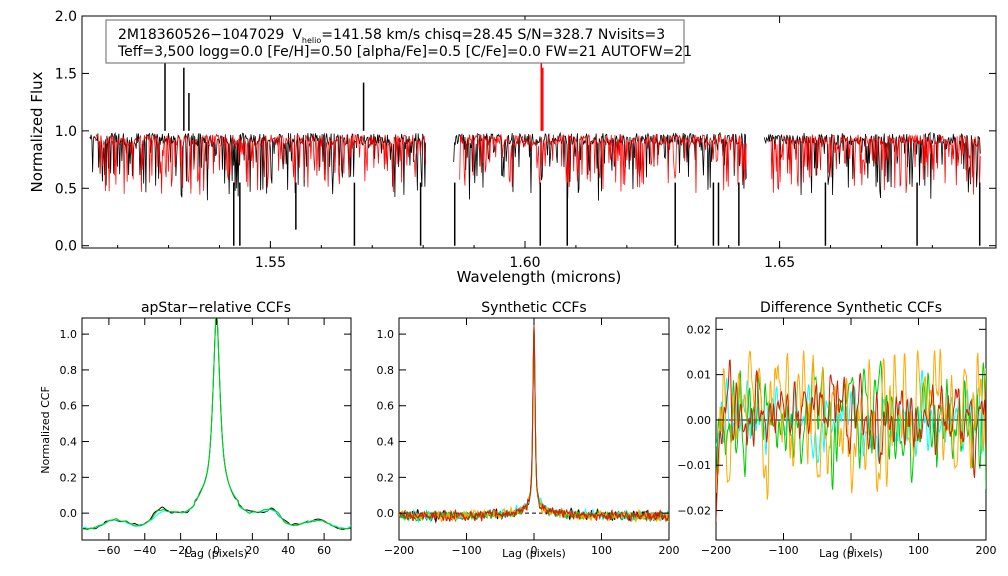 The height and width of the screenshot is (576, 1008). Describe the element at coordinates (66, 189) in the screenshot. I see `spectrum-y-tick-label: 0.5` at that location.